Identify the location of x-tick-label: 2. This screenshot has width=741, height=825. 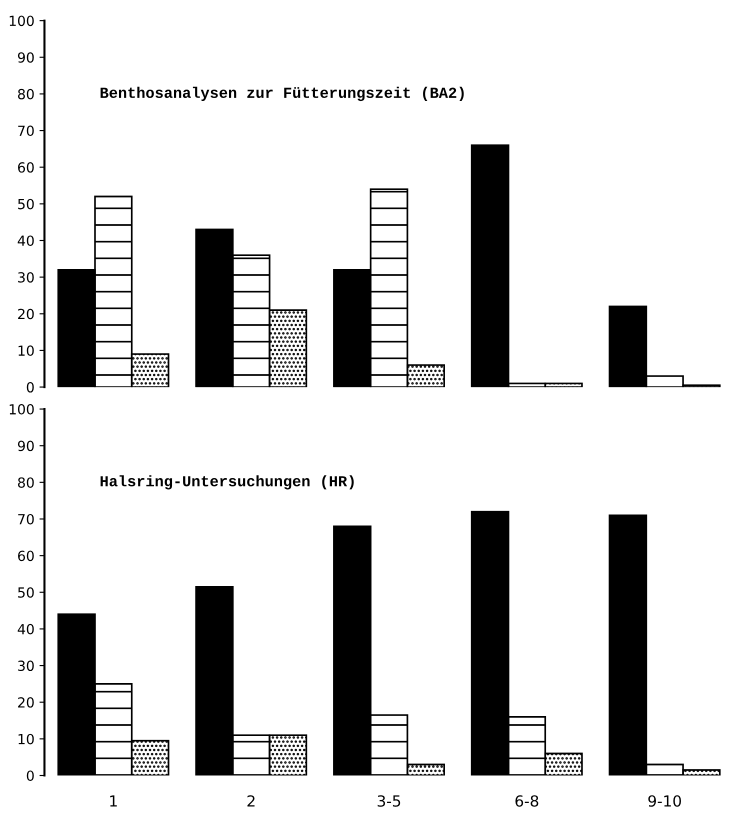
(251, 801).